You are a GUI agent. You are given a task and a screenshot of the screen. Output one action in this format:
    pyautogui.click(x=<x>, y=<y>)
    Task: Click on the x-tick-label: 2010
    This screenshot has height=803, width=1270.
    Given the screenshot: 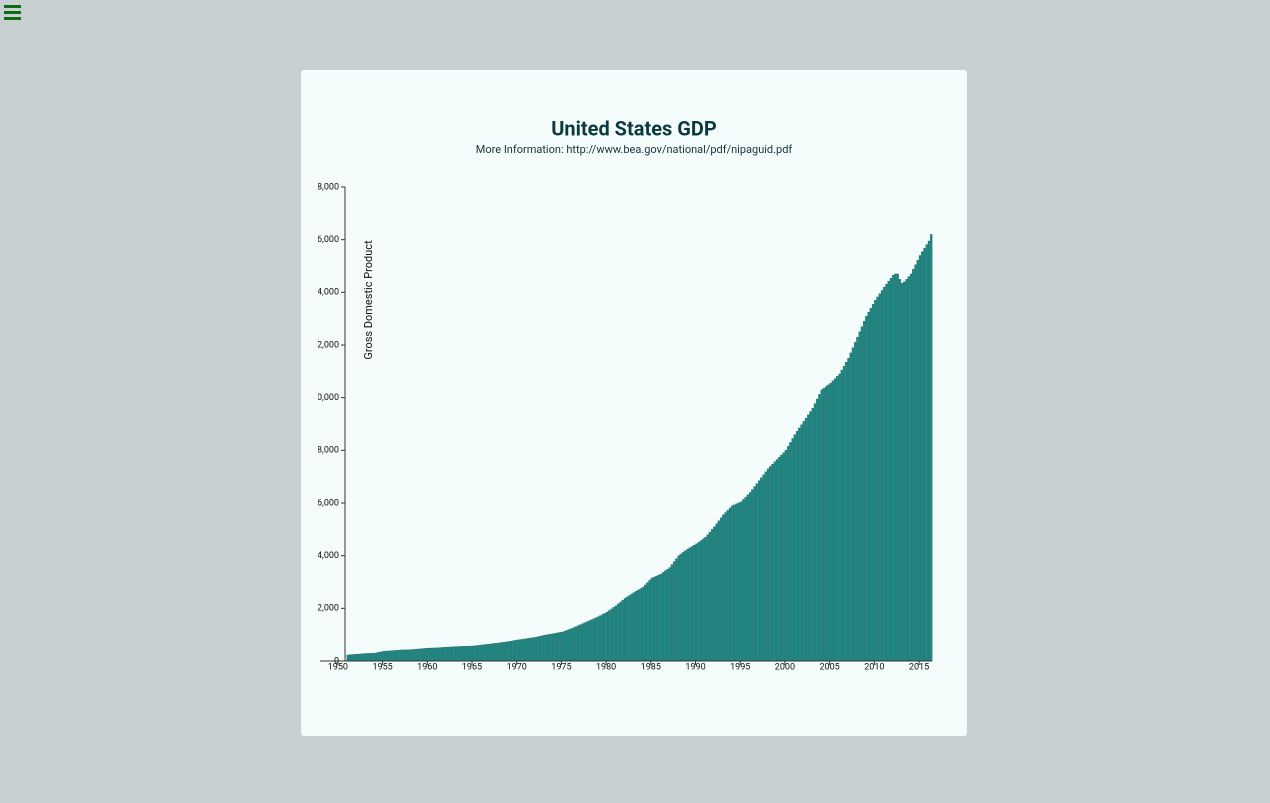 What is the action you would take?
    pyautogui.click(x=874, y=667)
    